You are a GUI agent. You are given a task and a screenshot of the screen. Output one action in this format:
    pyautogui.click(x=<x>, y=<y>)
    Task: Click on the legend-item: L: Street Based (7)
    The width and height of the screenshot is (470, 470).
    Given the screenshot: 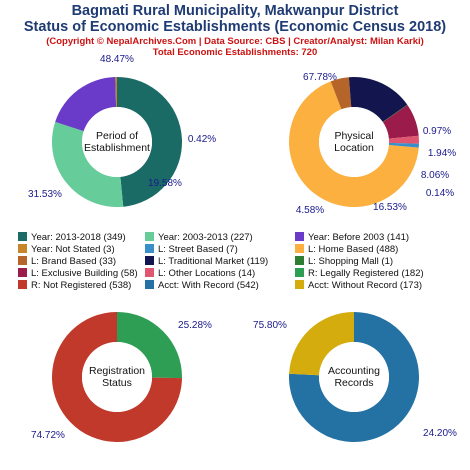 What is the action you would take?
    pyautogui.click(x=191, y=249)
    